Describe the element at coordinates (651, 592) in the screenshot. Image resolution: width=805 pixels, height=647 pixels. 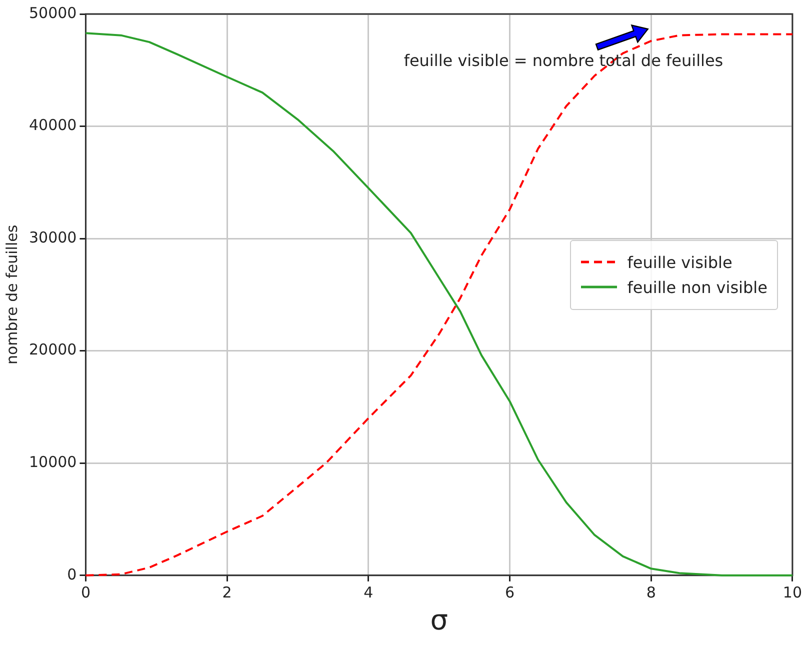
I see `x-tick-label: 8` at that location.